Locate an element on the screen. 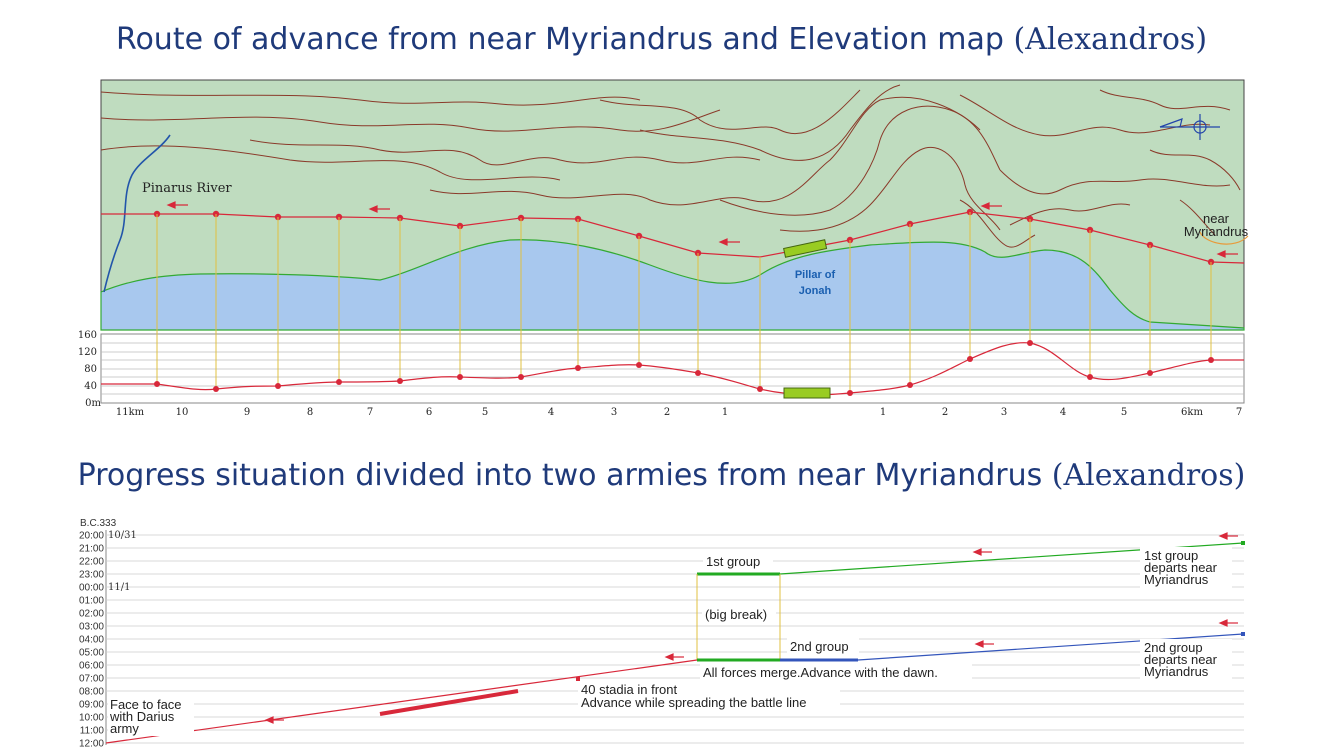  y-tick-160: 160 is located at coordinates (87, 335).